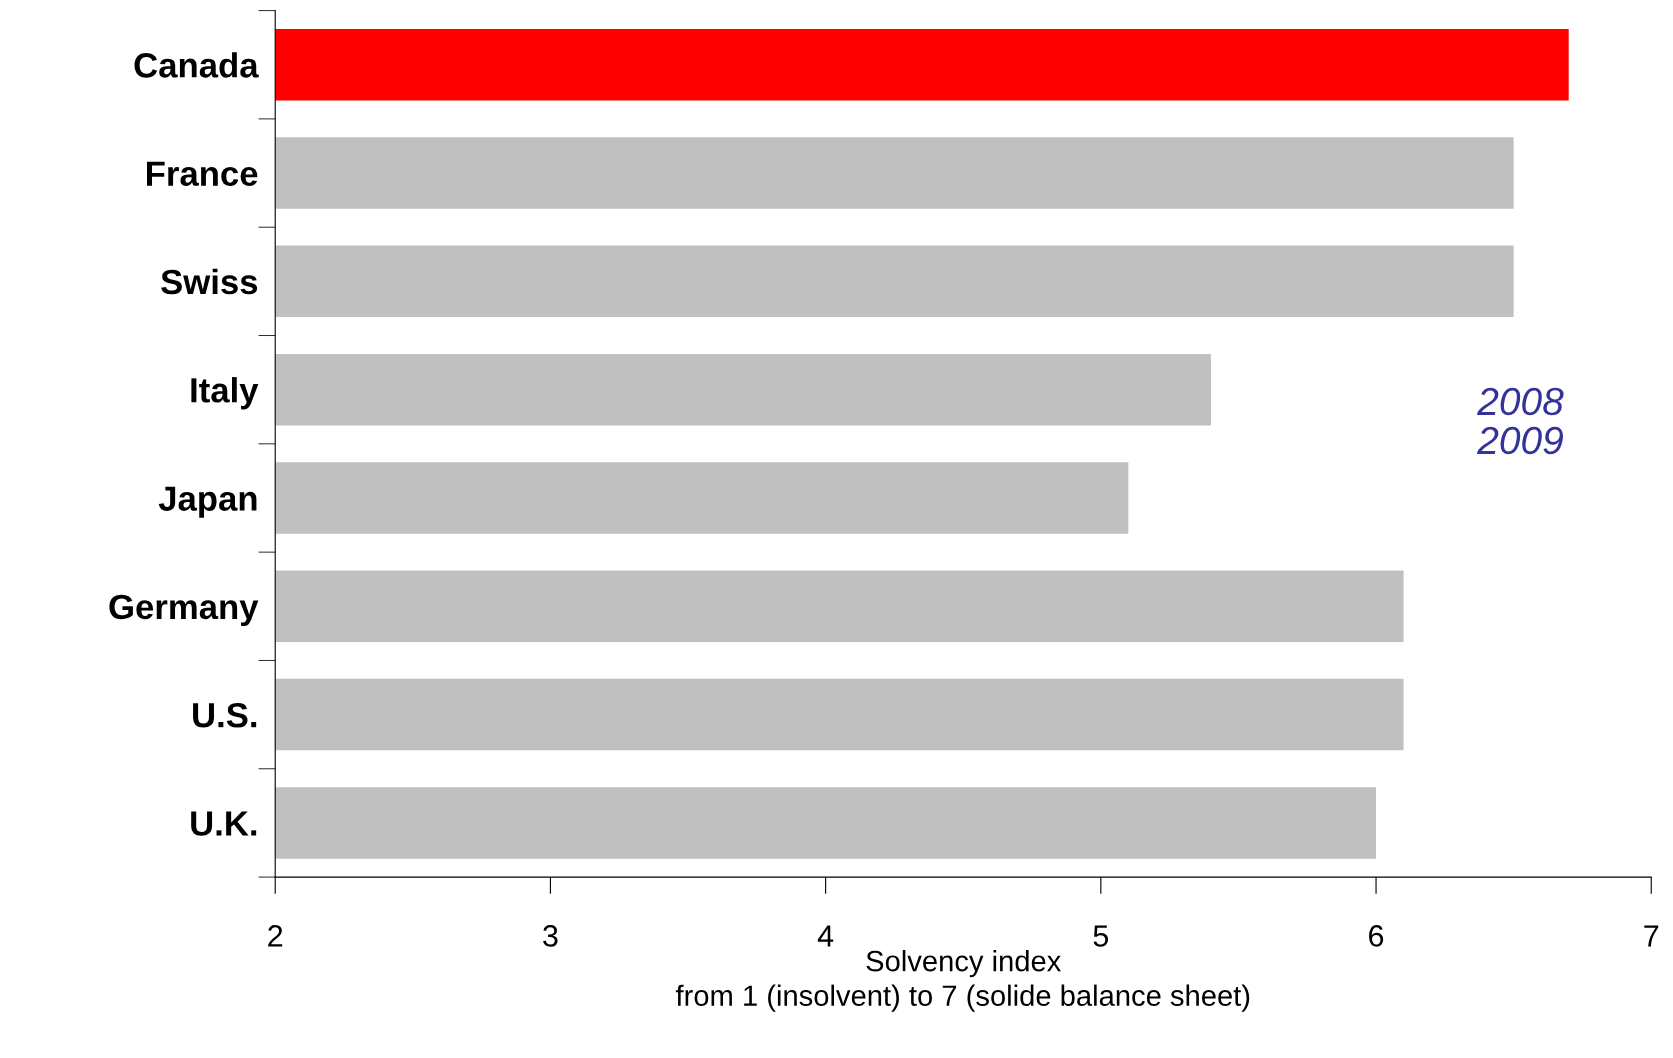  I want to click on x-tick-label: 3, so click(550, 936).